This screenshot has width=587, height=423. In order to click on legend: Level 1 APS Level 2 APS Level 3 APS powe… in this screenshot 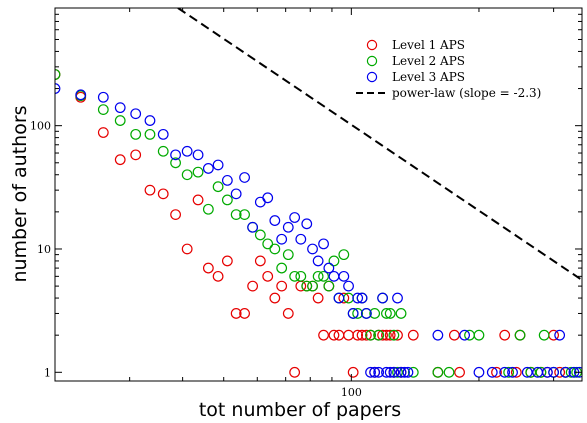, I will do `click(448, 69)`.